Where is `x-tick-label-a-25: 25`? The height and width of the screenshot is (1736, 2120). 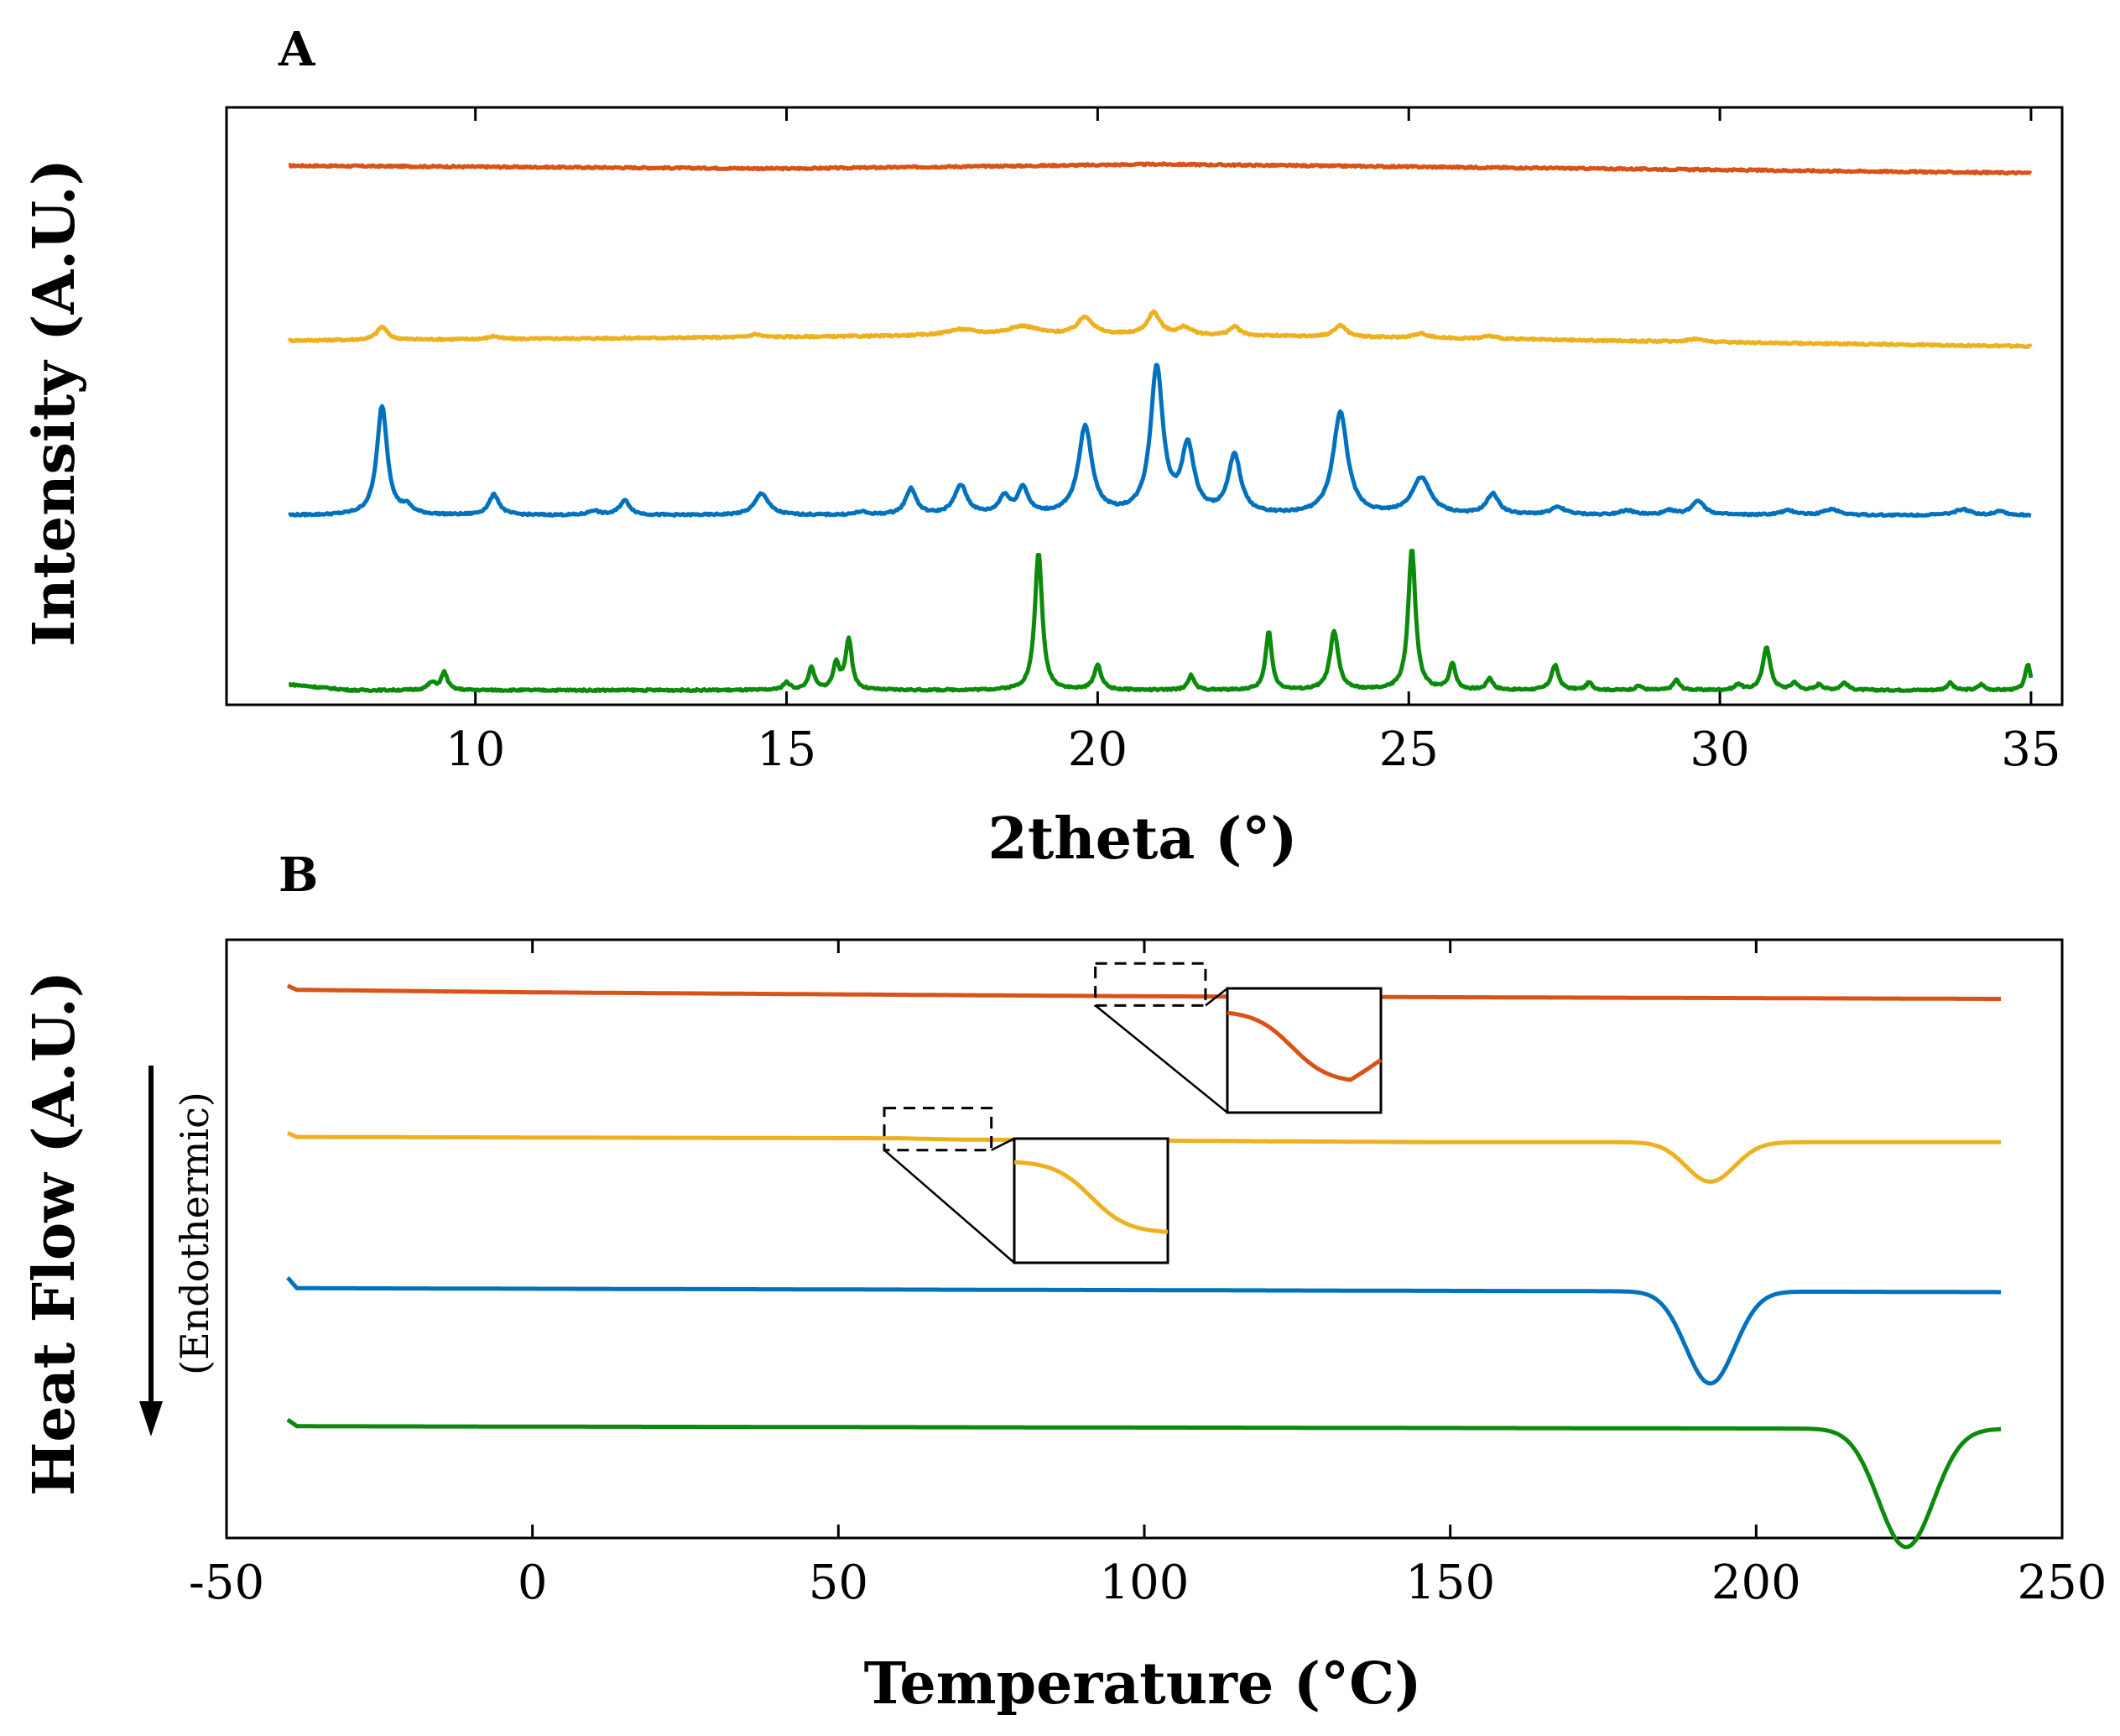 x-tick-label-a-25: 25 is located at coordinates (1409, 750).